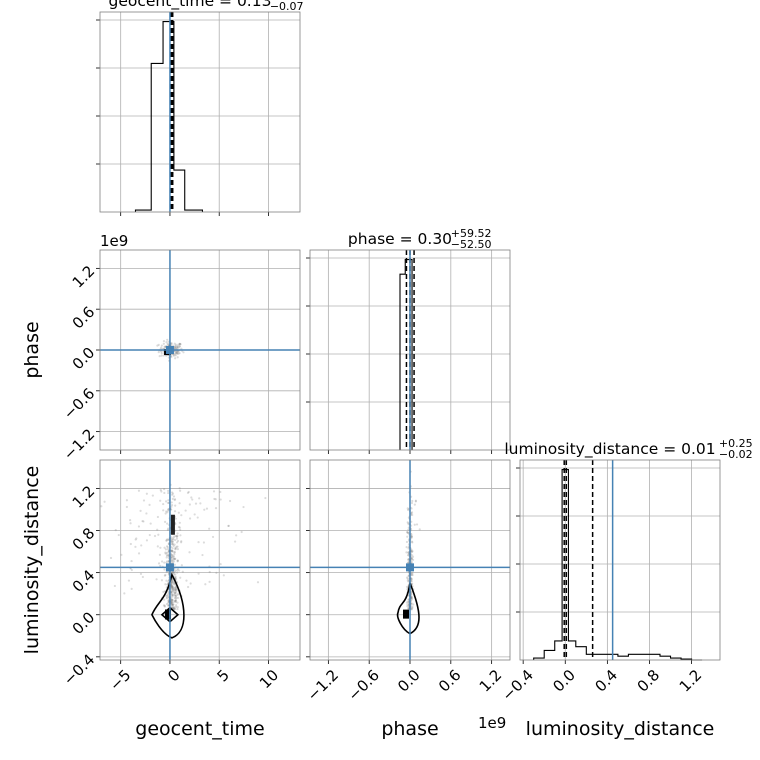 The image size is (760, 760). I want to click on y-tick-label: −0.4, so click(79, 669).